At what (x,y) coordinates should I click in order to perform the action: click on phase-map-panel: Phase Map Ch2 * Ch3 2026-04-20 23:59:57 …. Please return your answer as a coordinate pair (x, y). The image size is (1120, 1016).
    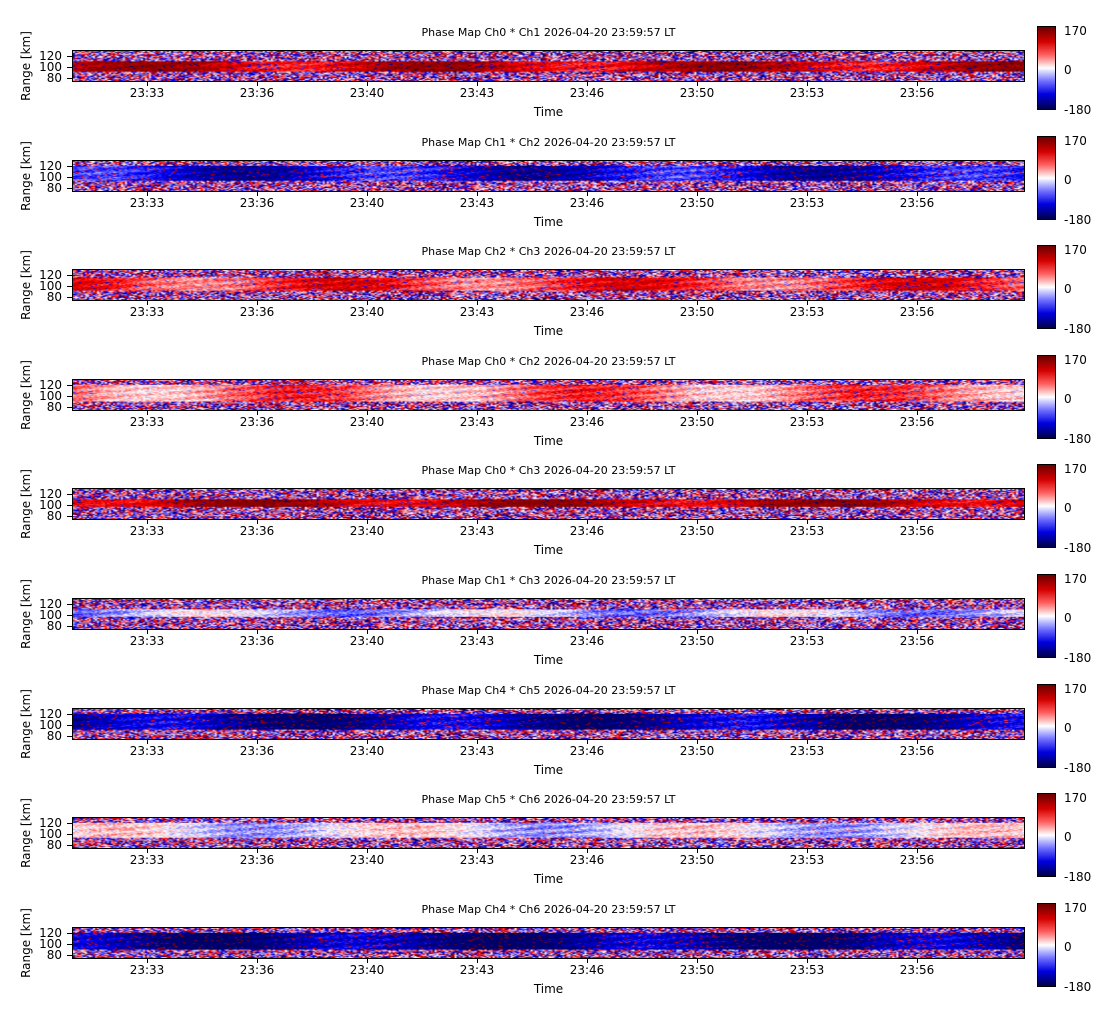
    Looking at the image, I should click on (560, 278).